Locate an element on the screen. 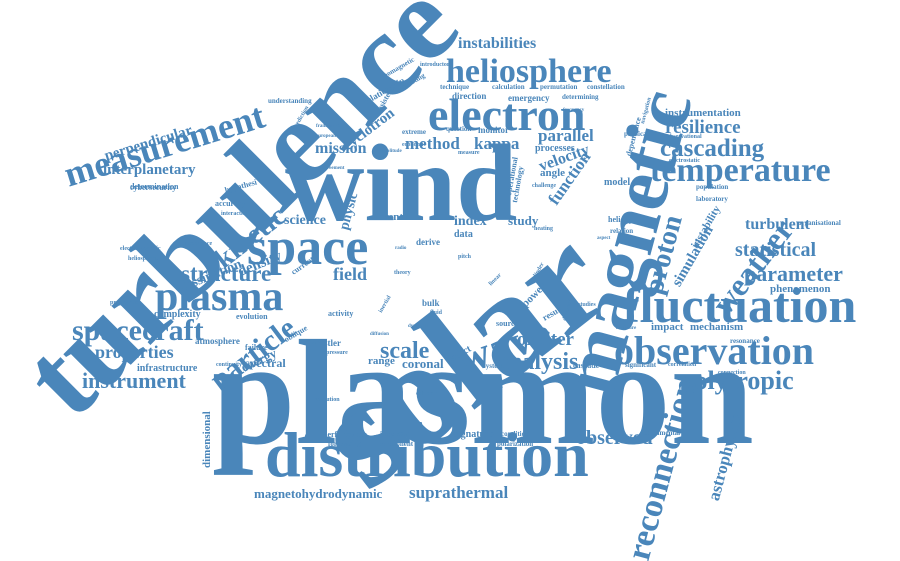 The width and height of the screenshot is (900, 561). word-cascade: cascade is located at coordinates (586, 365).